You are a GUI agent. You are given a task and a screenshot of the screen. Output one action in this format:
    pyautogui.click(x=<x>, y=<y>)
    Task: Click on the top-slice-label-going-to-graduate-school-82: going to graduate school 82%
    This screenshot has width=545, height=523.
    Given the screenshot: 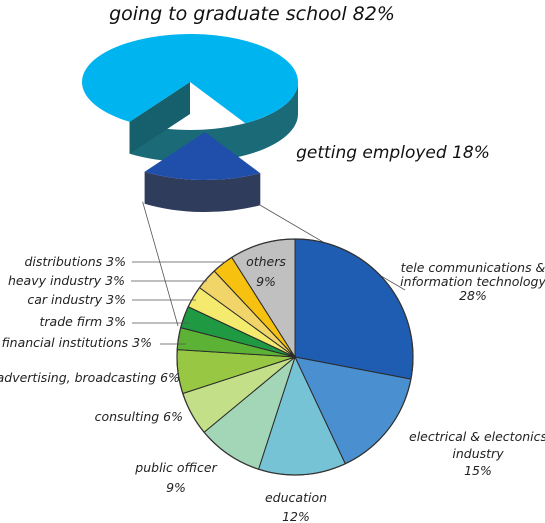 What is the action you would take?
    pyautogui.click(x=252, y=14)
    